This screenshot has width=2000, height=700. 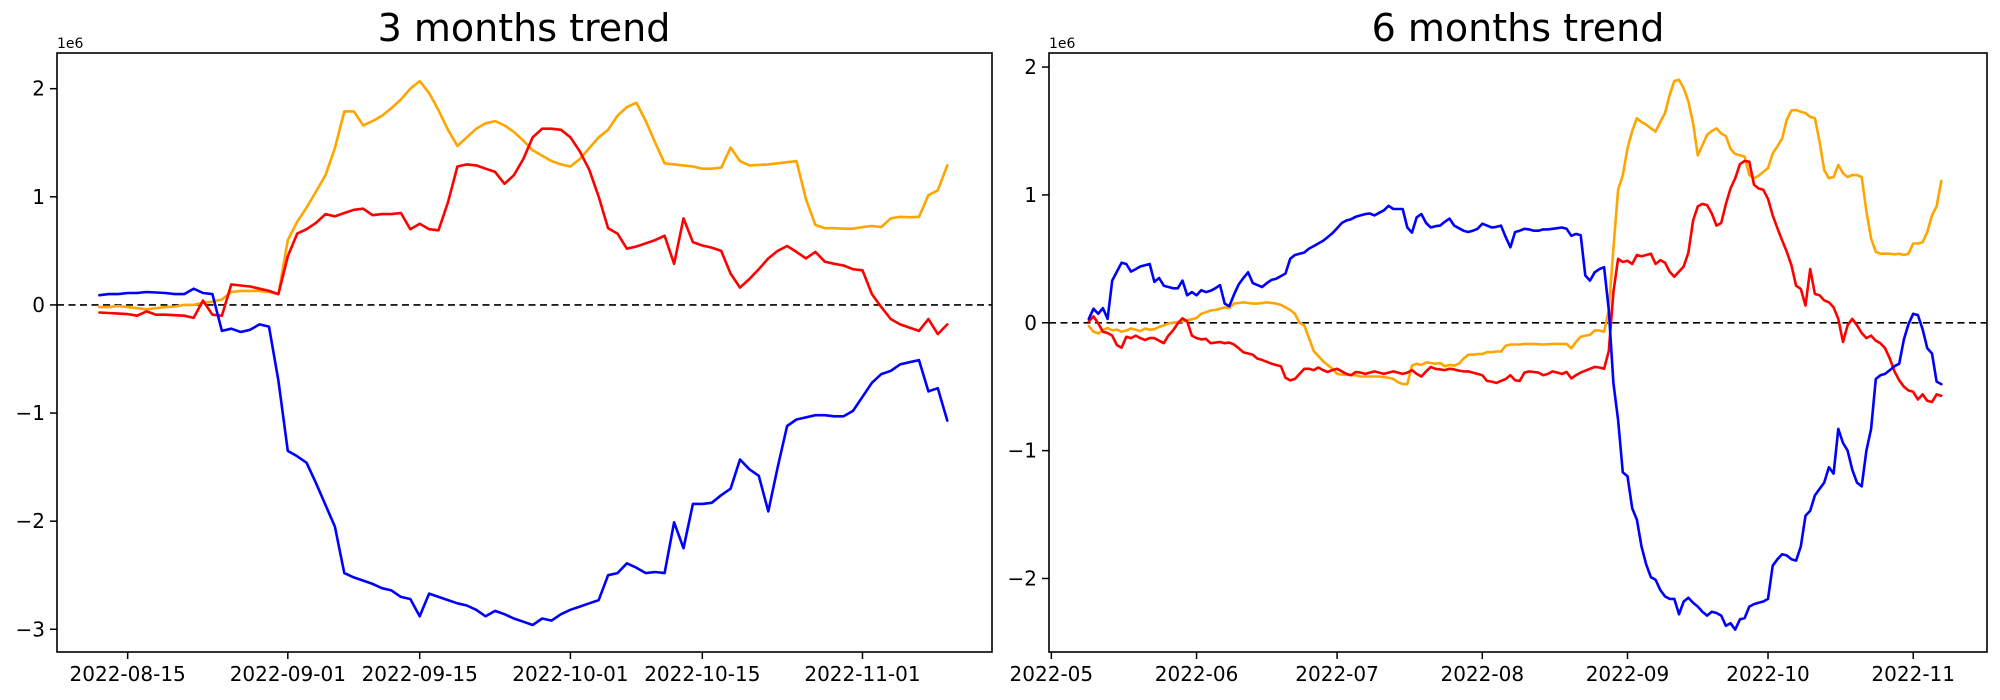 I want to click on x-tick-label: 2022-05, so click(x=1052, y=674).